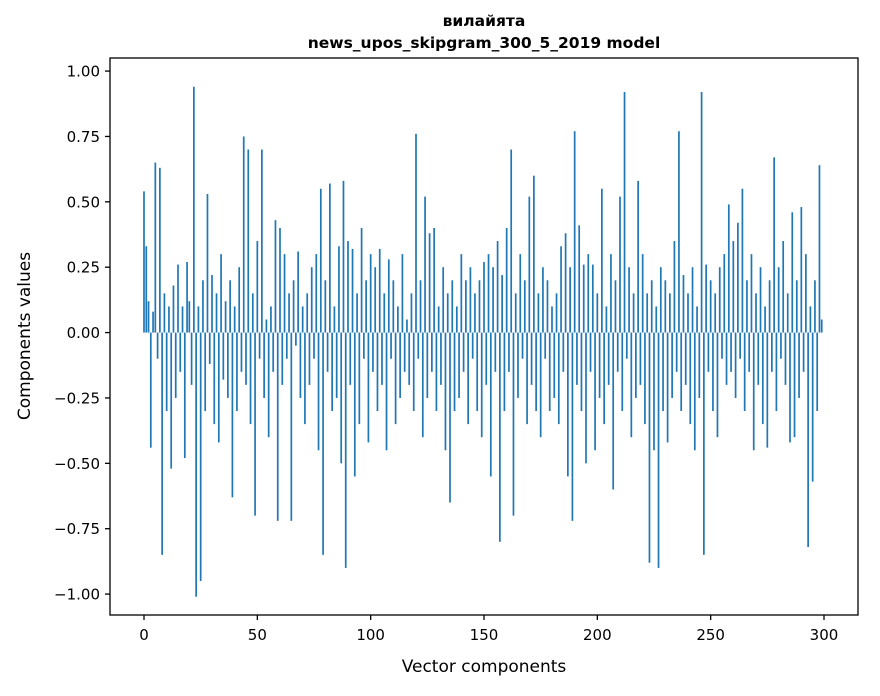  What do you see at coordinates (83, 268) in the screenshot?
I see `y-tick-label: 0.25` at bounding box center [83, 268].